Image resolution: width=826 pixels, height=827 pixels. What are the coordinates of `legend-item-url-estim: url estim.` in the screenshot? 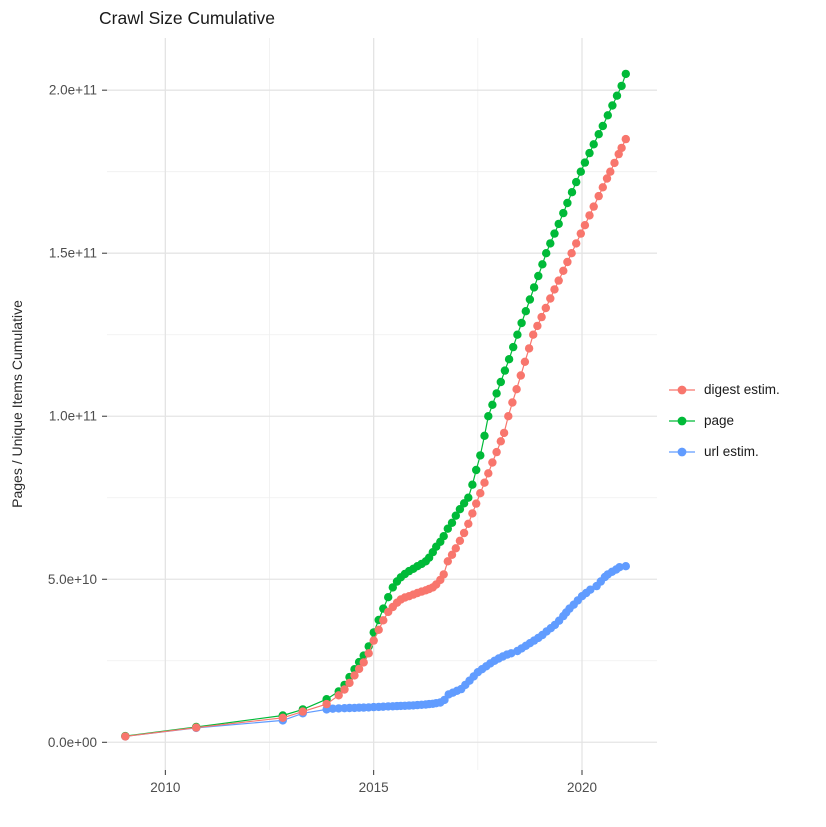 It's located at (747, 451).